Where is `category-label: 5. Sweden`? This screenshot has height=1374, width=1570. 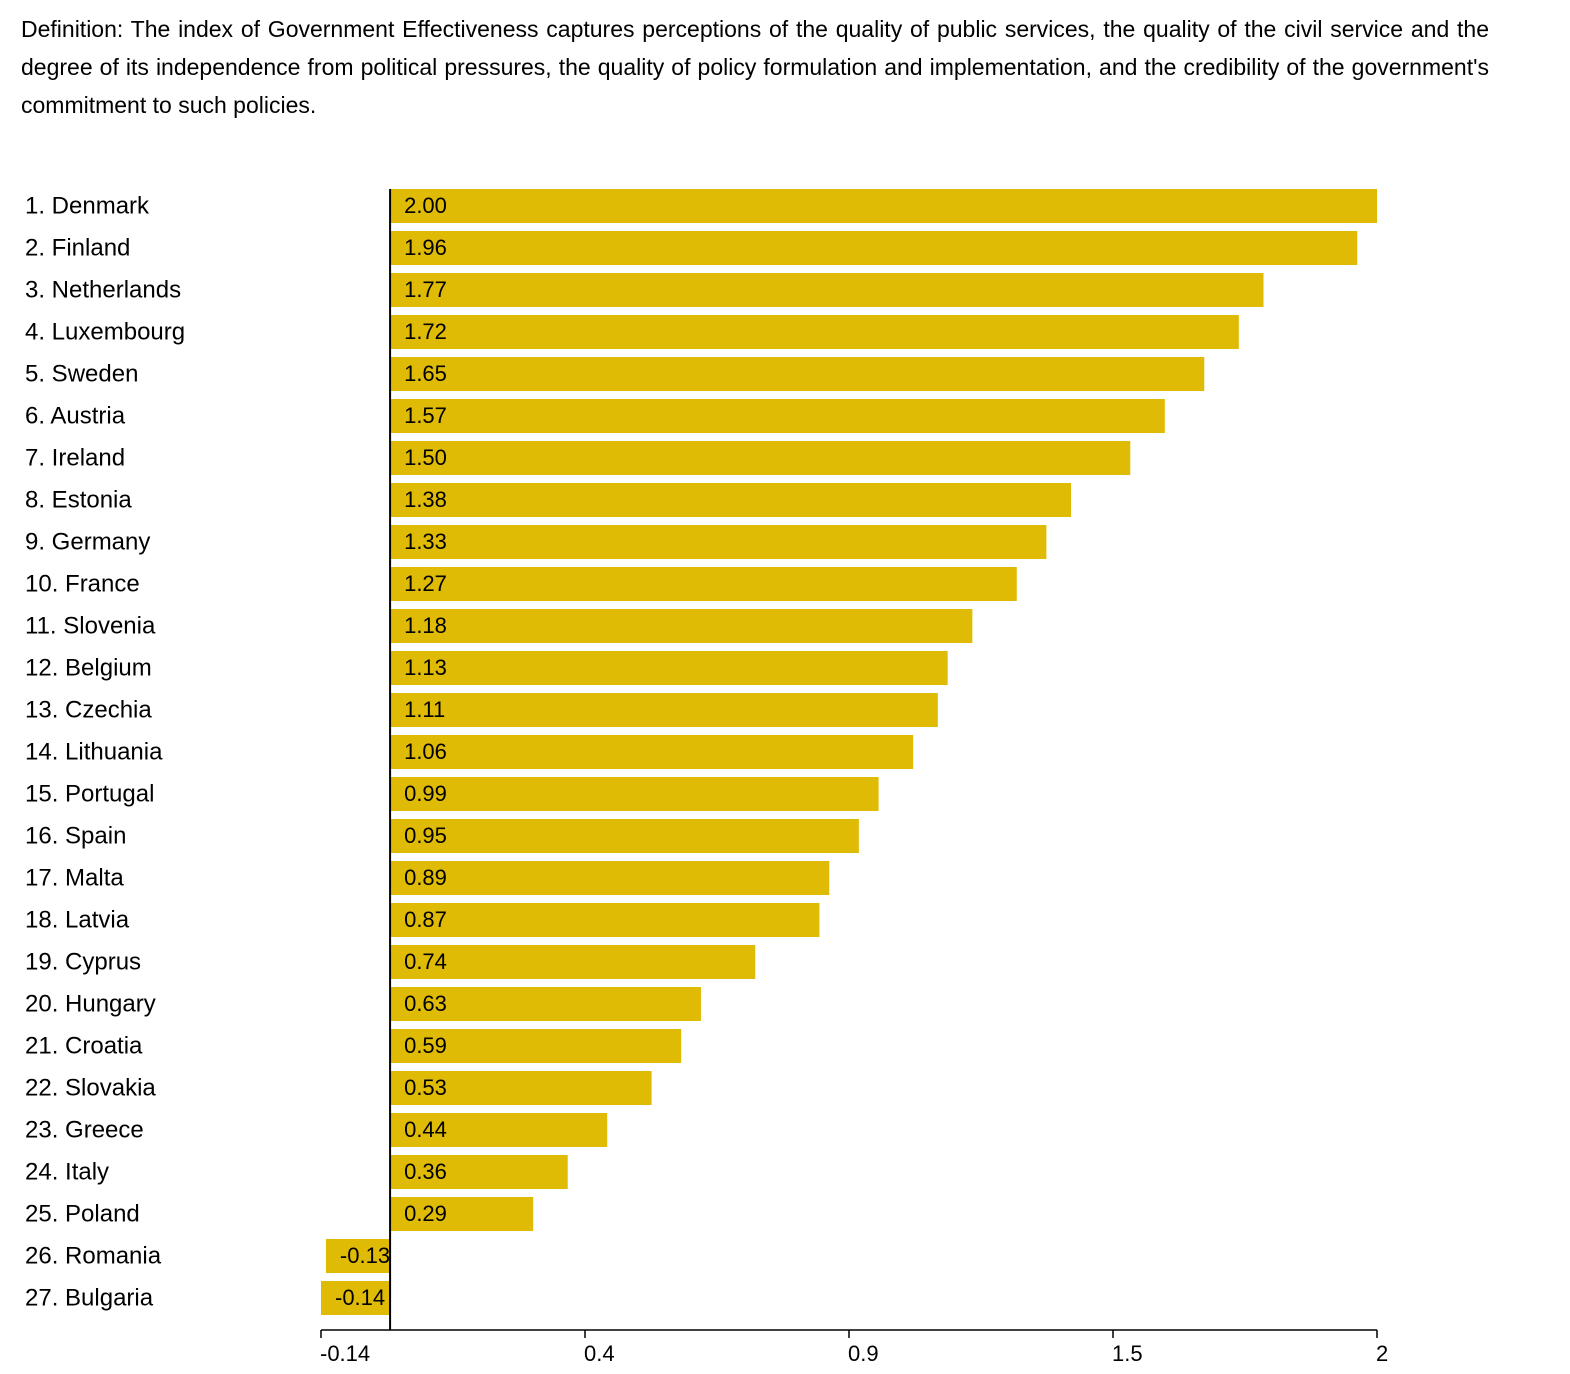
category-label: 5. Sweden is located at coordinates (81, 373).